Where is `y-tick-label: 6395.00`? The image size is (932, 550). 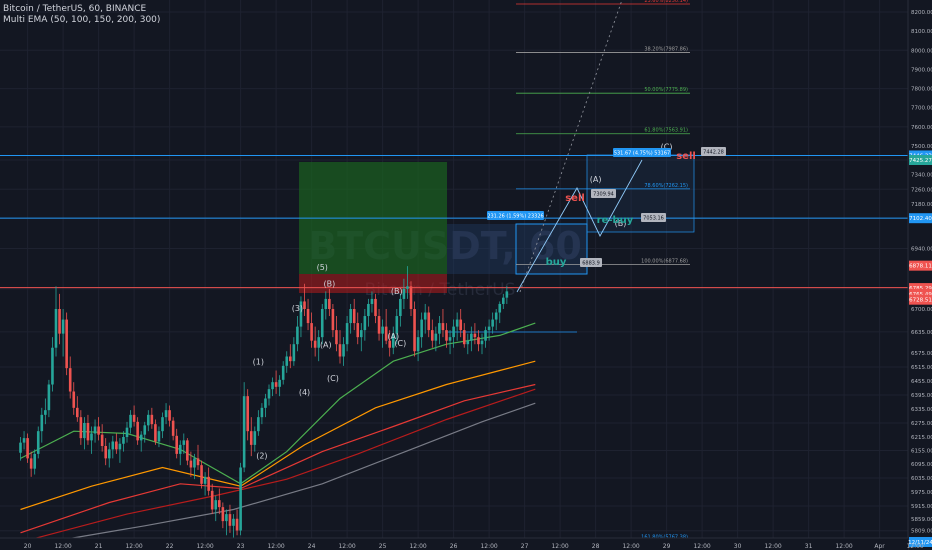
y-tick-label: 6395.00 is located at coordinates (921, 396).